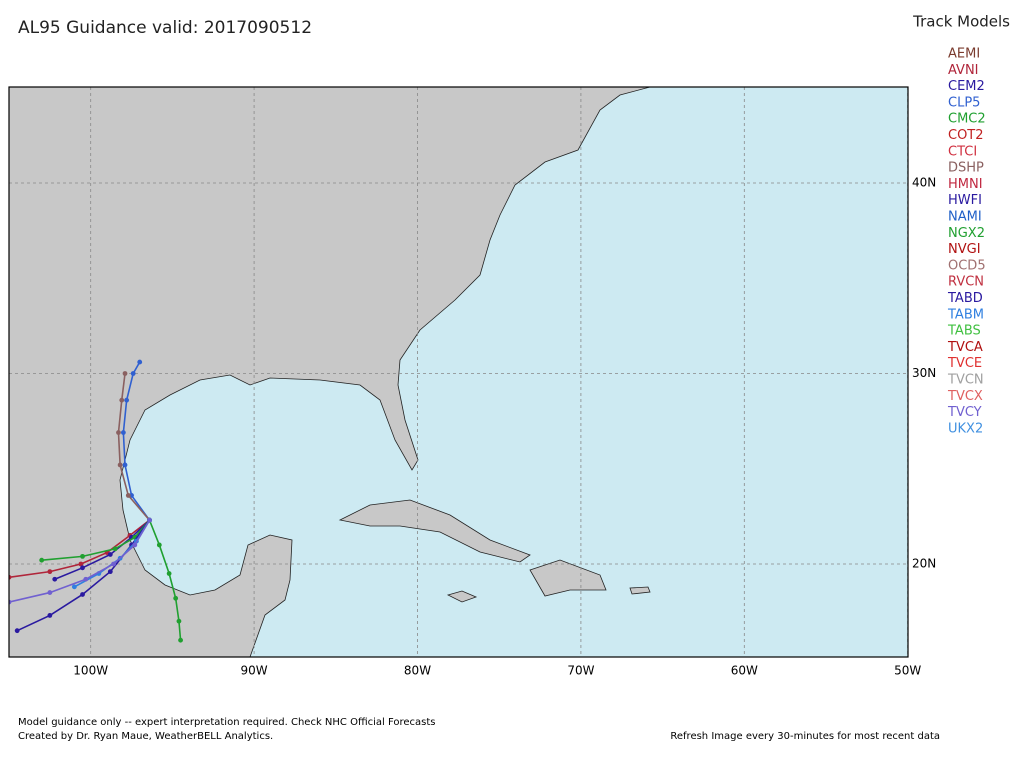 Image resolution: width=1024 pixels, height=768 pixels. What do you see at coordinates (924, 183) in the screenshot?
I see `lat-label: 40N` at bounding box center [924, 183].